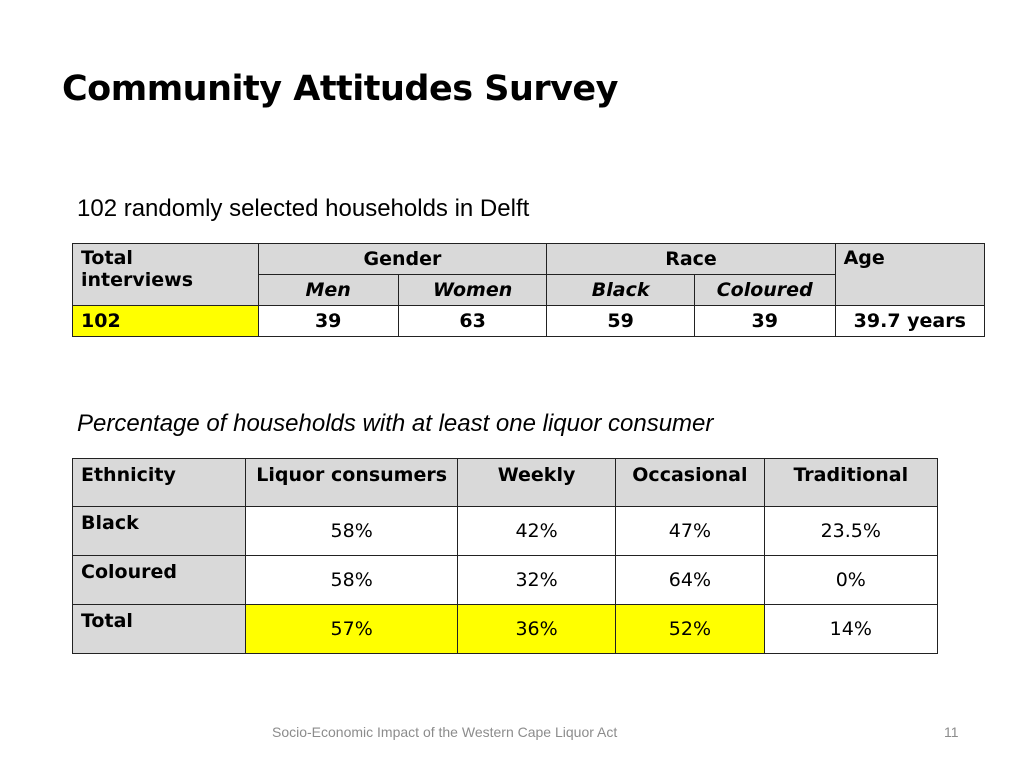 This screenshot has height=768, width=1024. What do you see at coordinates (159, 531) in the screenshot?
I see `ethnicity-label: Black` at bounding box center [159, 531].